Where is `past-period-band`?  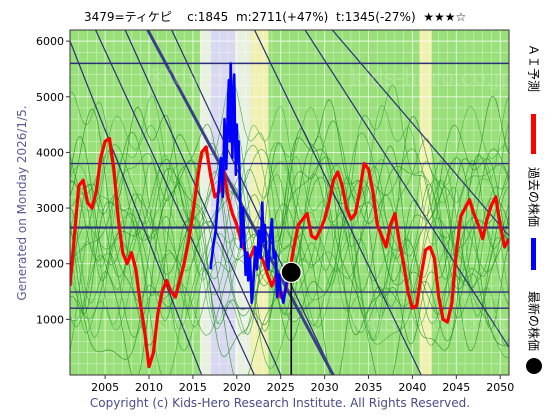 past-period-band is located at coordinates (259, 202).